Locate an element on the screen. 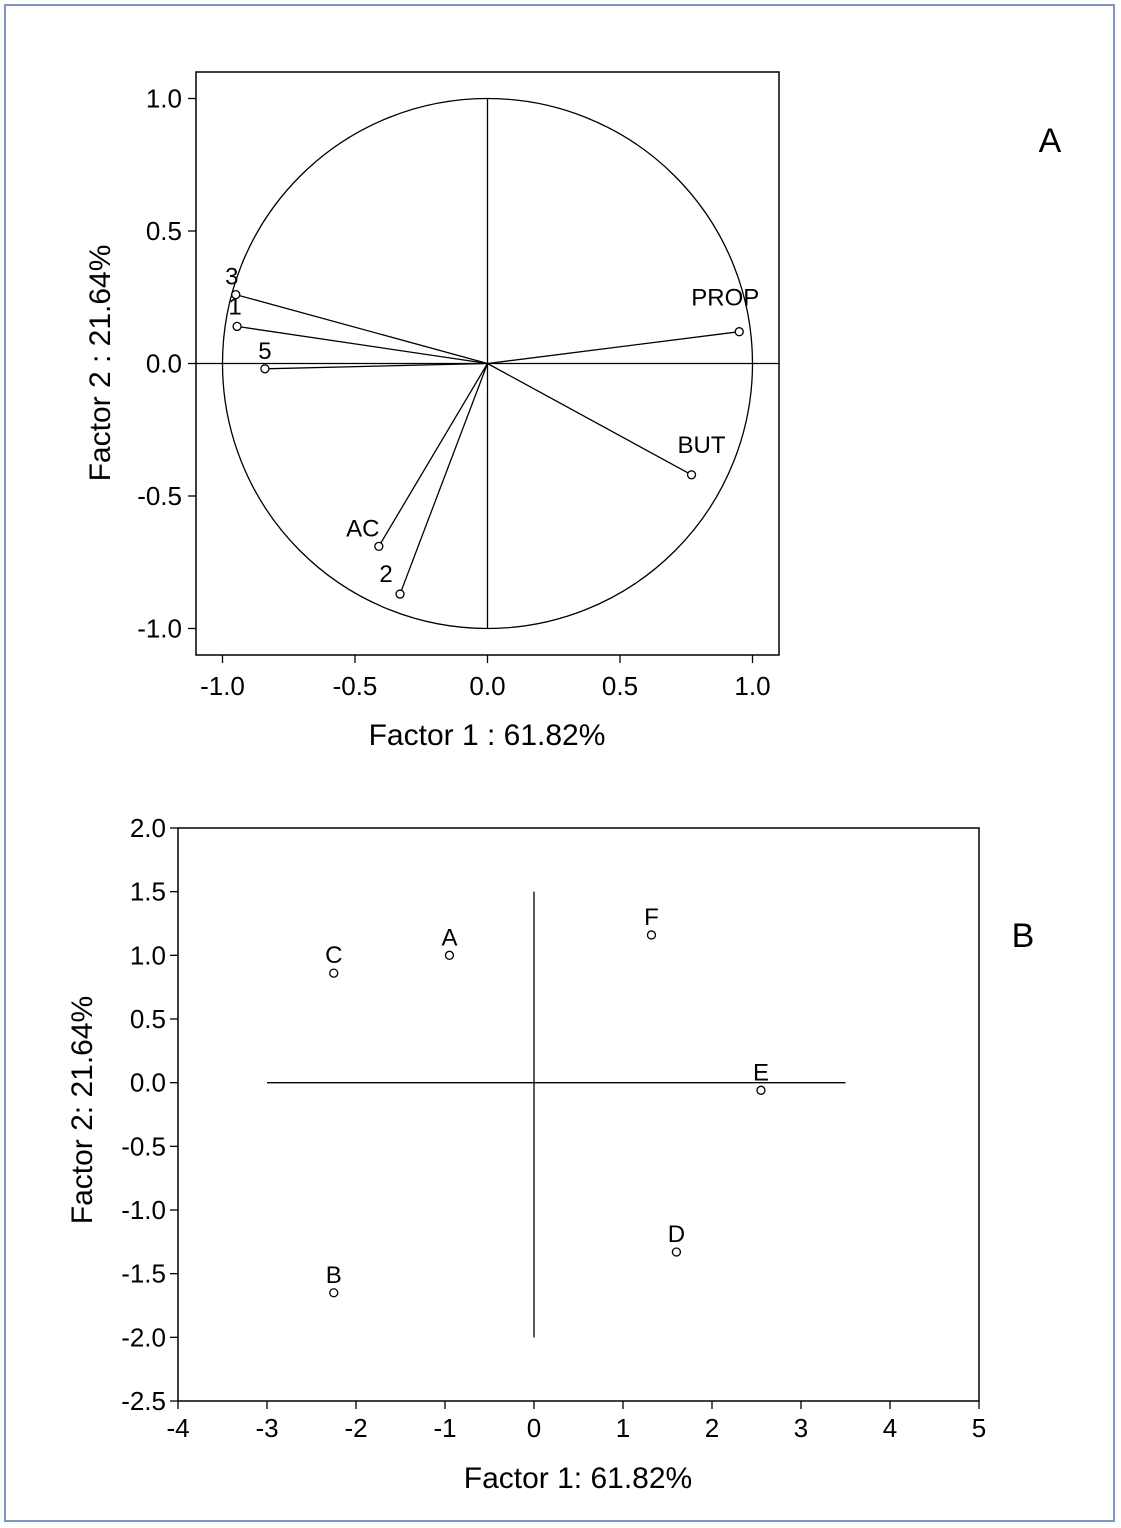 This screenshot has height=1528, width=1121. point-label: 1 is located at coordinates (234, 306).